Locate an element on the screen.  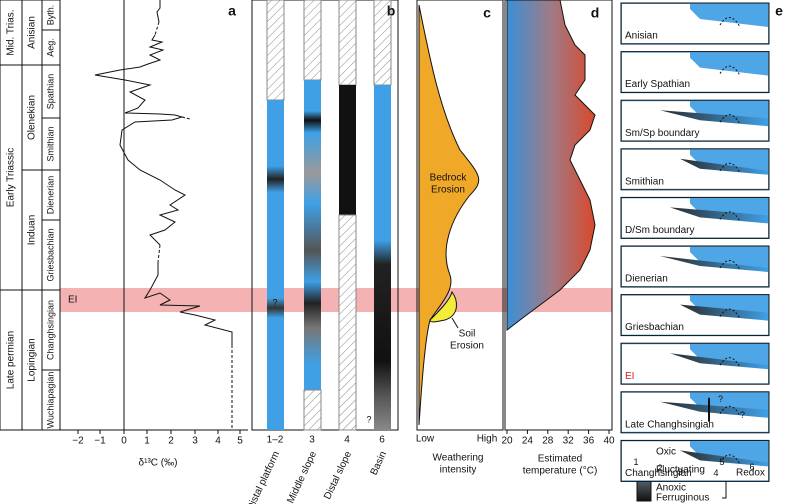
scenario-box: Griesbachian is located at coordinates (695, 315).